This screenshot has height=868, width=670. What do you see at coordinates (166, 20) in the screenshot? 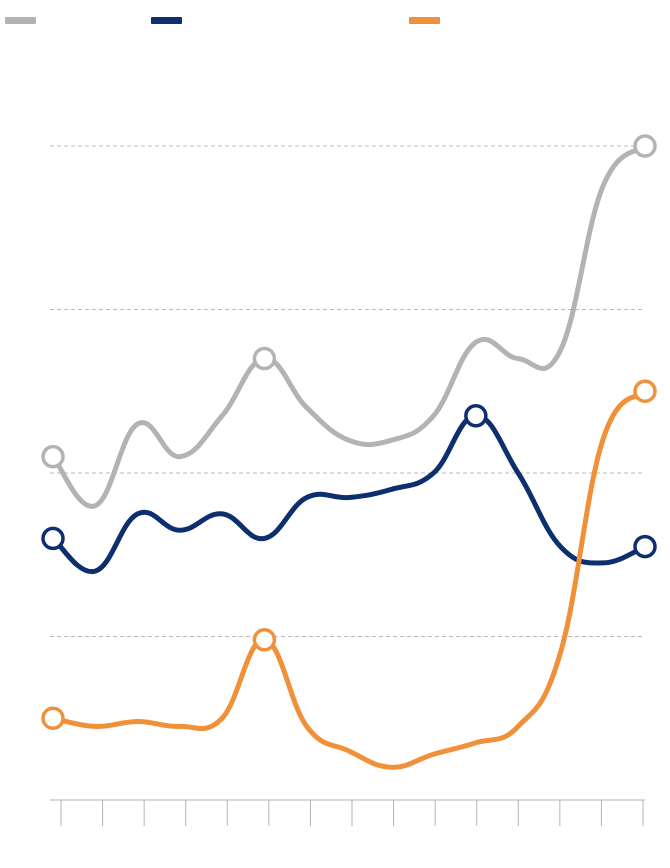
I see `legend-swatch-navy` at bounding box center [166, 20].